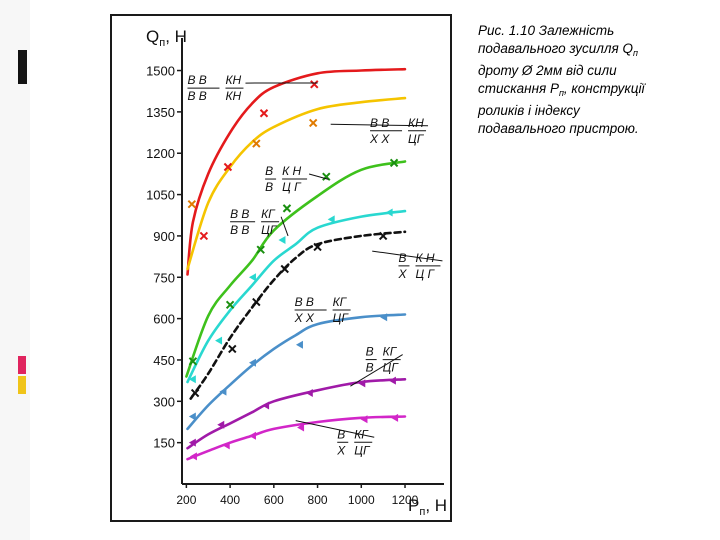 Image resolution: width=720 pixels, height=540 pixels. I want to click on x-tick-label: 1000, so click(361, 500).